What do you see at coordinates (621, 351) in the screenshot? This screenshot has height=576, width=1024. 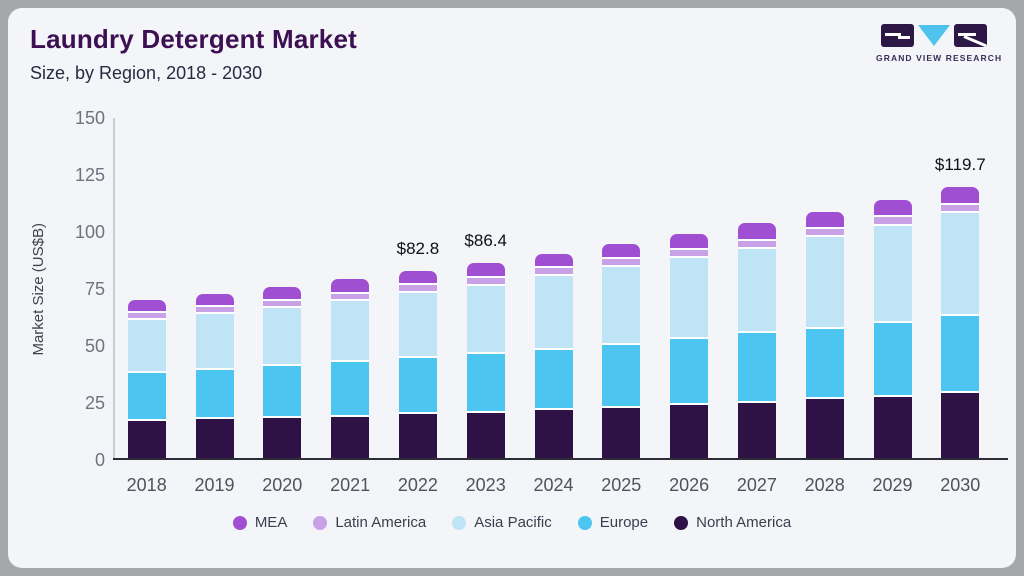 I see `bar-2025` at bounding box center [621, 351].